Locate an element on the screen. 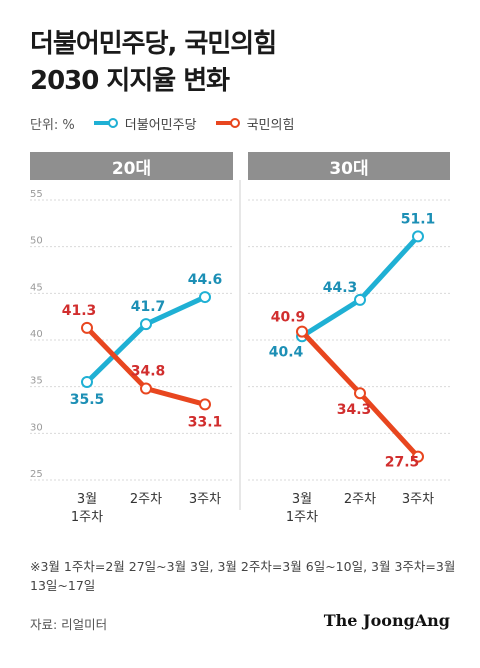 The image size is (480, 668). data-label: 35.5 is located at coordinates (87, 400).